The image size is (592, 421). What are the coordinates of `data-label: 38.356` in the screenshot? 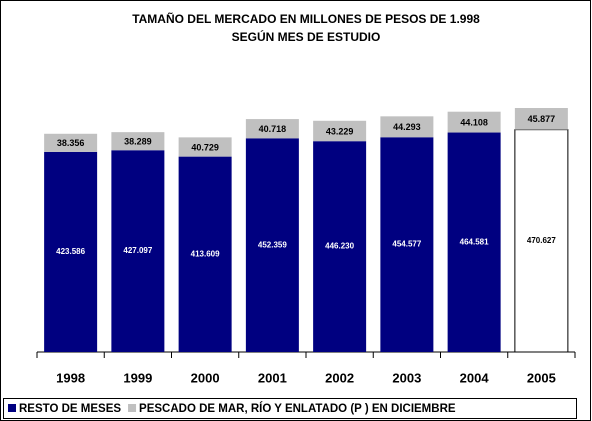 It's located at (71, 143).